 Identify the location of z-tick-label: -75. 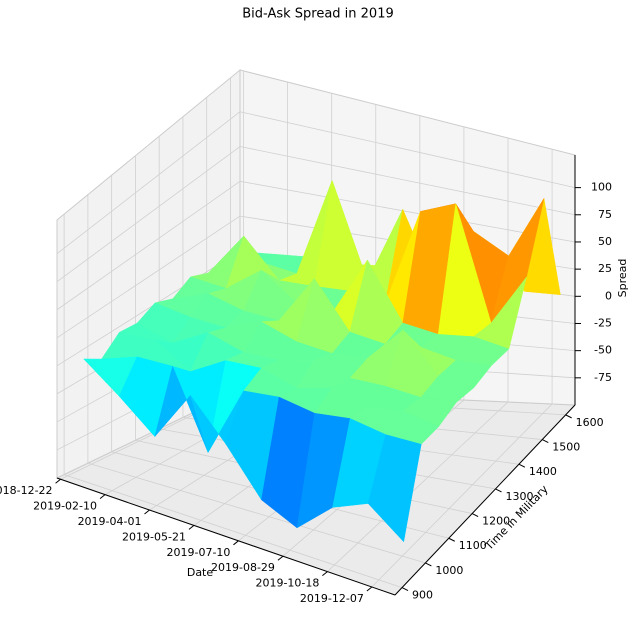
(603, 377).